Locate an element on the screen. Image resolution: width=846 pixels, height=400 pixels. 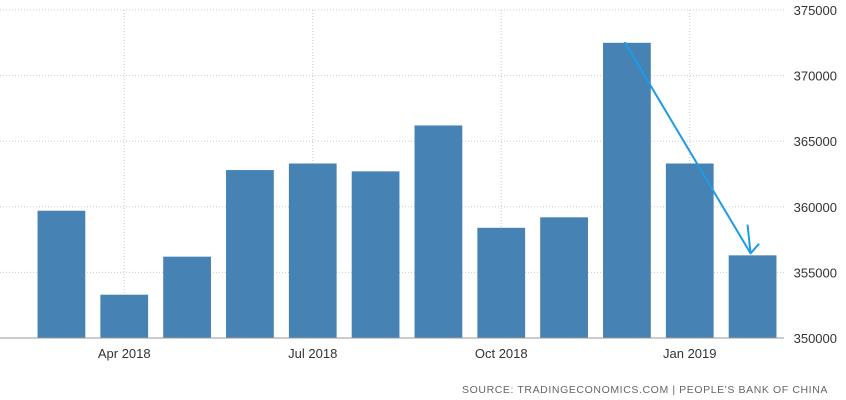
x-tick-label: Apr 2018 is located at coordinates (124, 353).